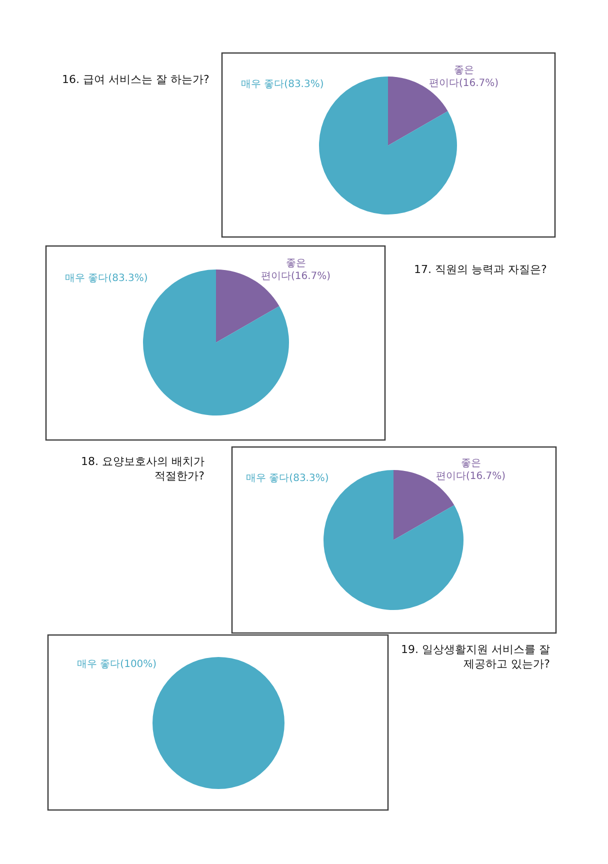 Image resolution: width=608 pixels, height=864 pixels. I want to click on text: 18. 요양보호사의 배치가 적절한가?, so click(143, 468).